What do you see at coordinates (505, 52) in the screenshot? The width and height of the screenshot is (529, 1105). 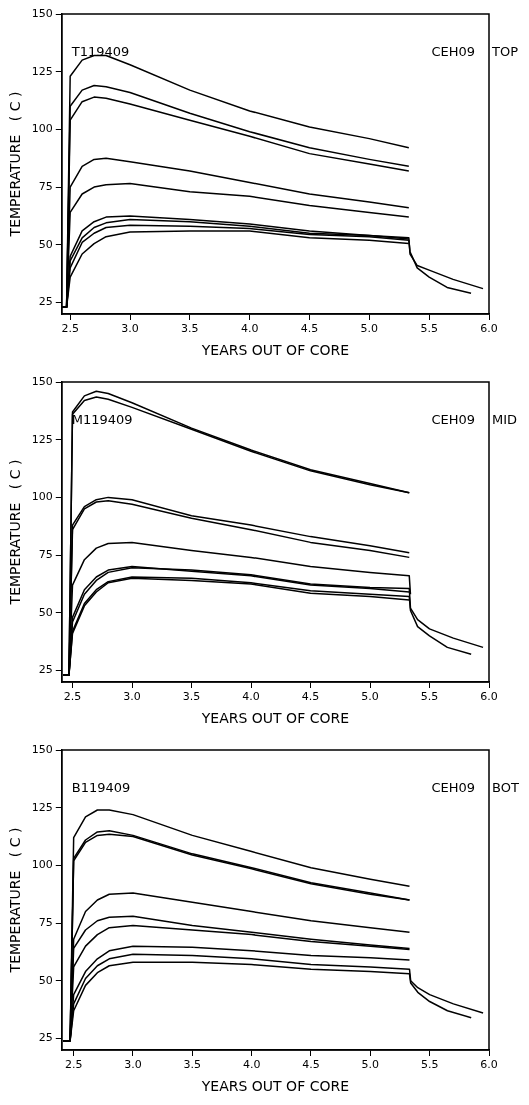 I see `text: TOP` at bounding box center [505, 52].